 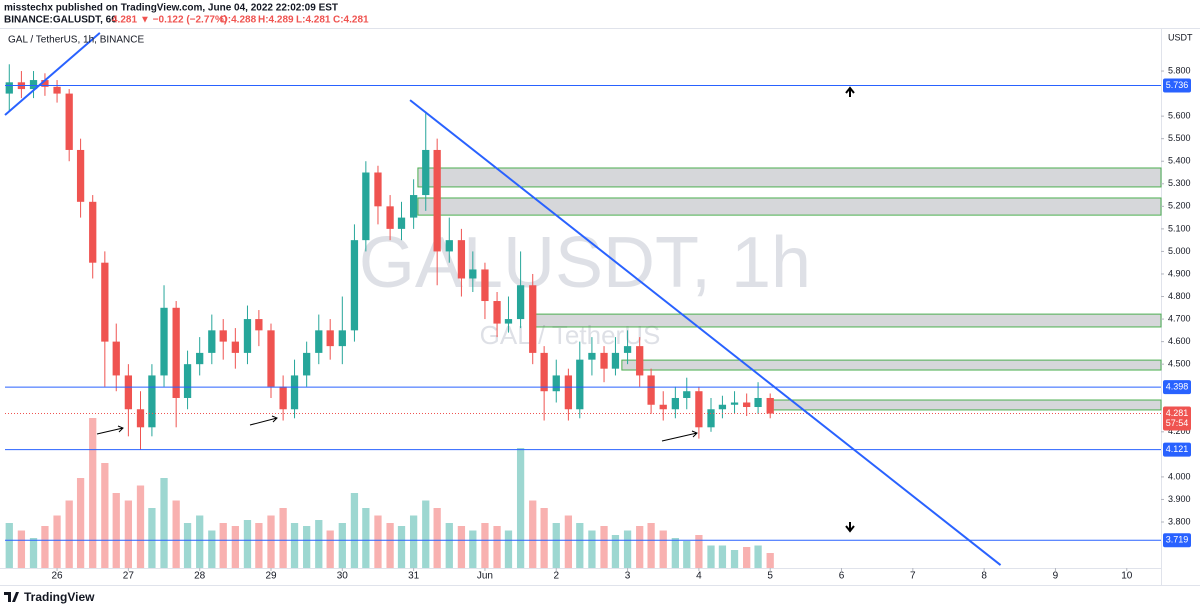 I want to click on countdown: 57:54, so click(x=1177, y=423).